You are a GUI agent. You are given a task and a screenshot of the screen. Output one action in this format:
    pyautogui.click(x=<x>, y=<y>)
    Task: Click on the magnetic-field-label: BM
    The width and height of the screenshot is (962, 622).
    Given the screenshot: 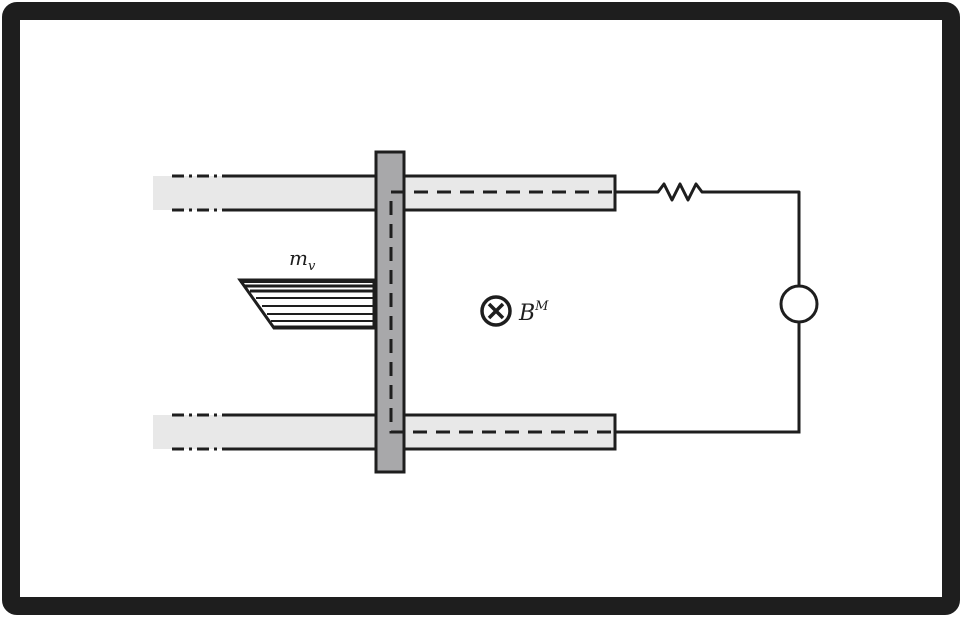 What is the action you would take?
    pyautogui.click(x=533, y=312)
    